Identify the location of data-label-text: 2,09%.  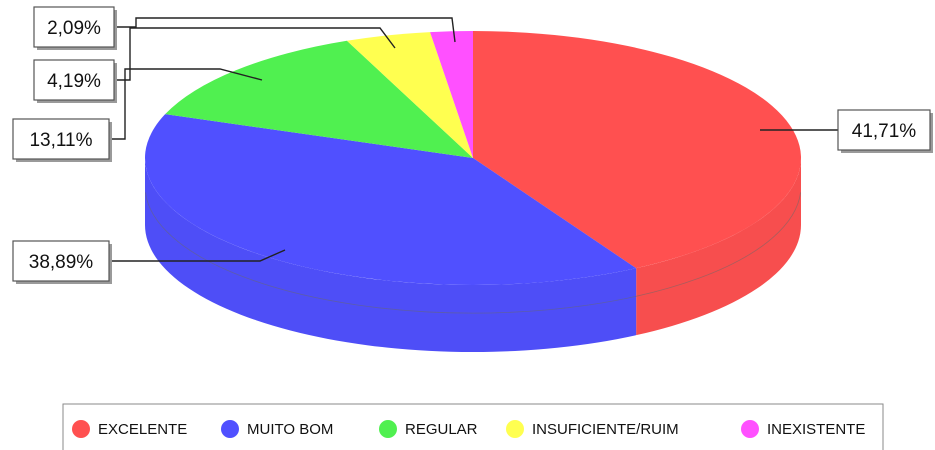
(74, 28).